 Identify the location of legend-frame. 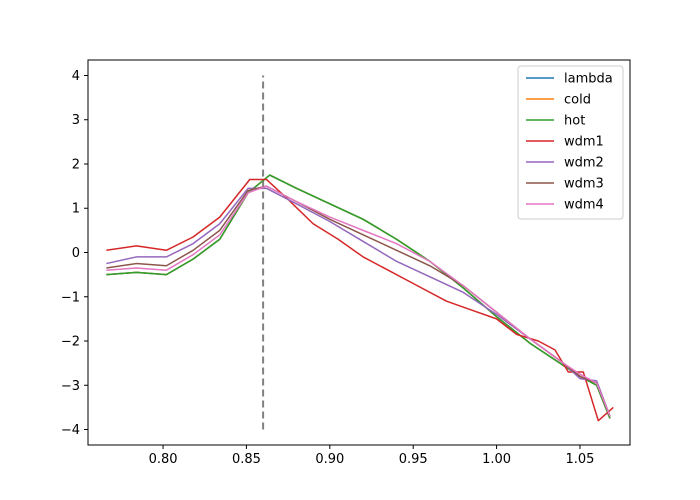
(570, 142).